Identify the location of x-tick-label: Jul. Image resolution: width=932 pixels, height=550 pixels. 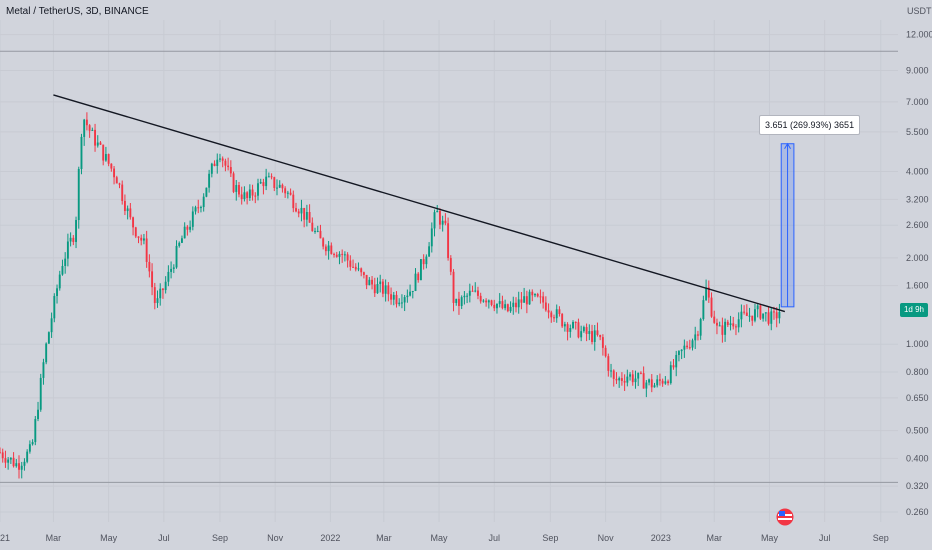
(164, 538).